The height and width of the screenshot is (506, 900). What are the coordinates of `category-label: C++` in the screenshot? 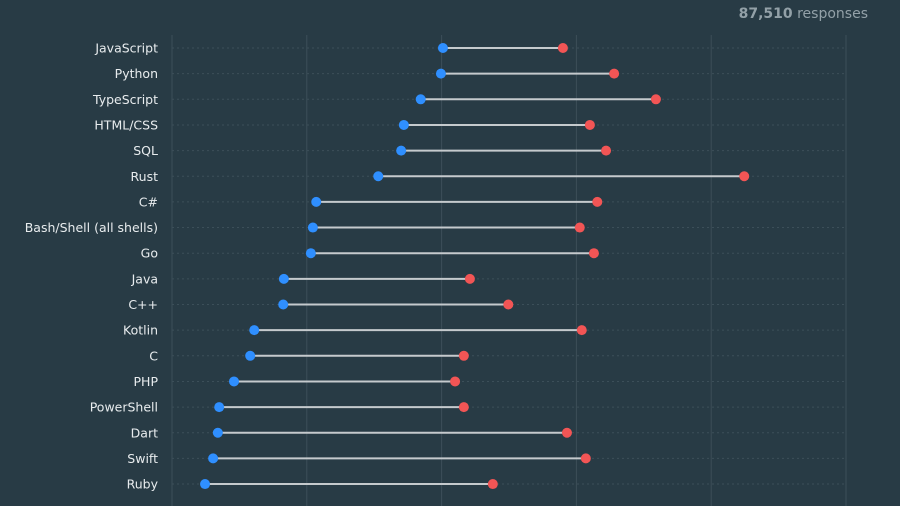 It's located at (143, 304).